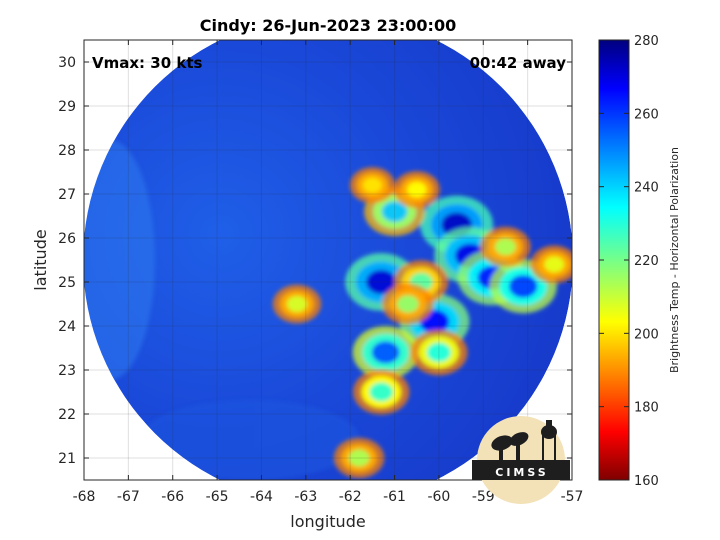 Image resolution: width=720 pixels, height=540 pixels. I want to click on x-tick-label: -62, so click(350, 497).